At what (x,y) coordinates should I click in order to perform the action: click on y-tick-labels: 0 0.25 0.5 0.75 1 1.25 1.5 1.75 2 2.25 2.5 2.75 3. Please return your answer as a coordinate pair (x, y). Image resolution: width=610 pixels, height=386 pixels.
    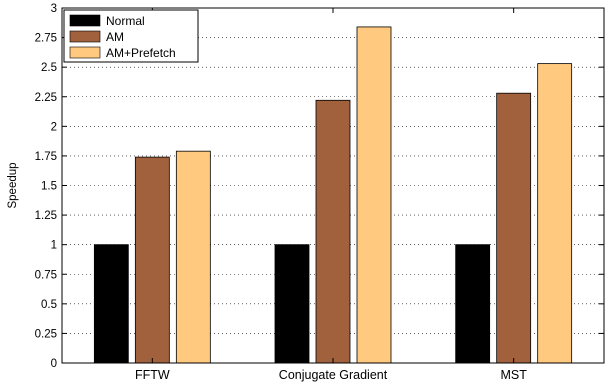
    Looking at the image, I should click on (46, 186).